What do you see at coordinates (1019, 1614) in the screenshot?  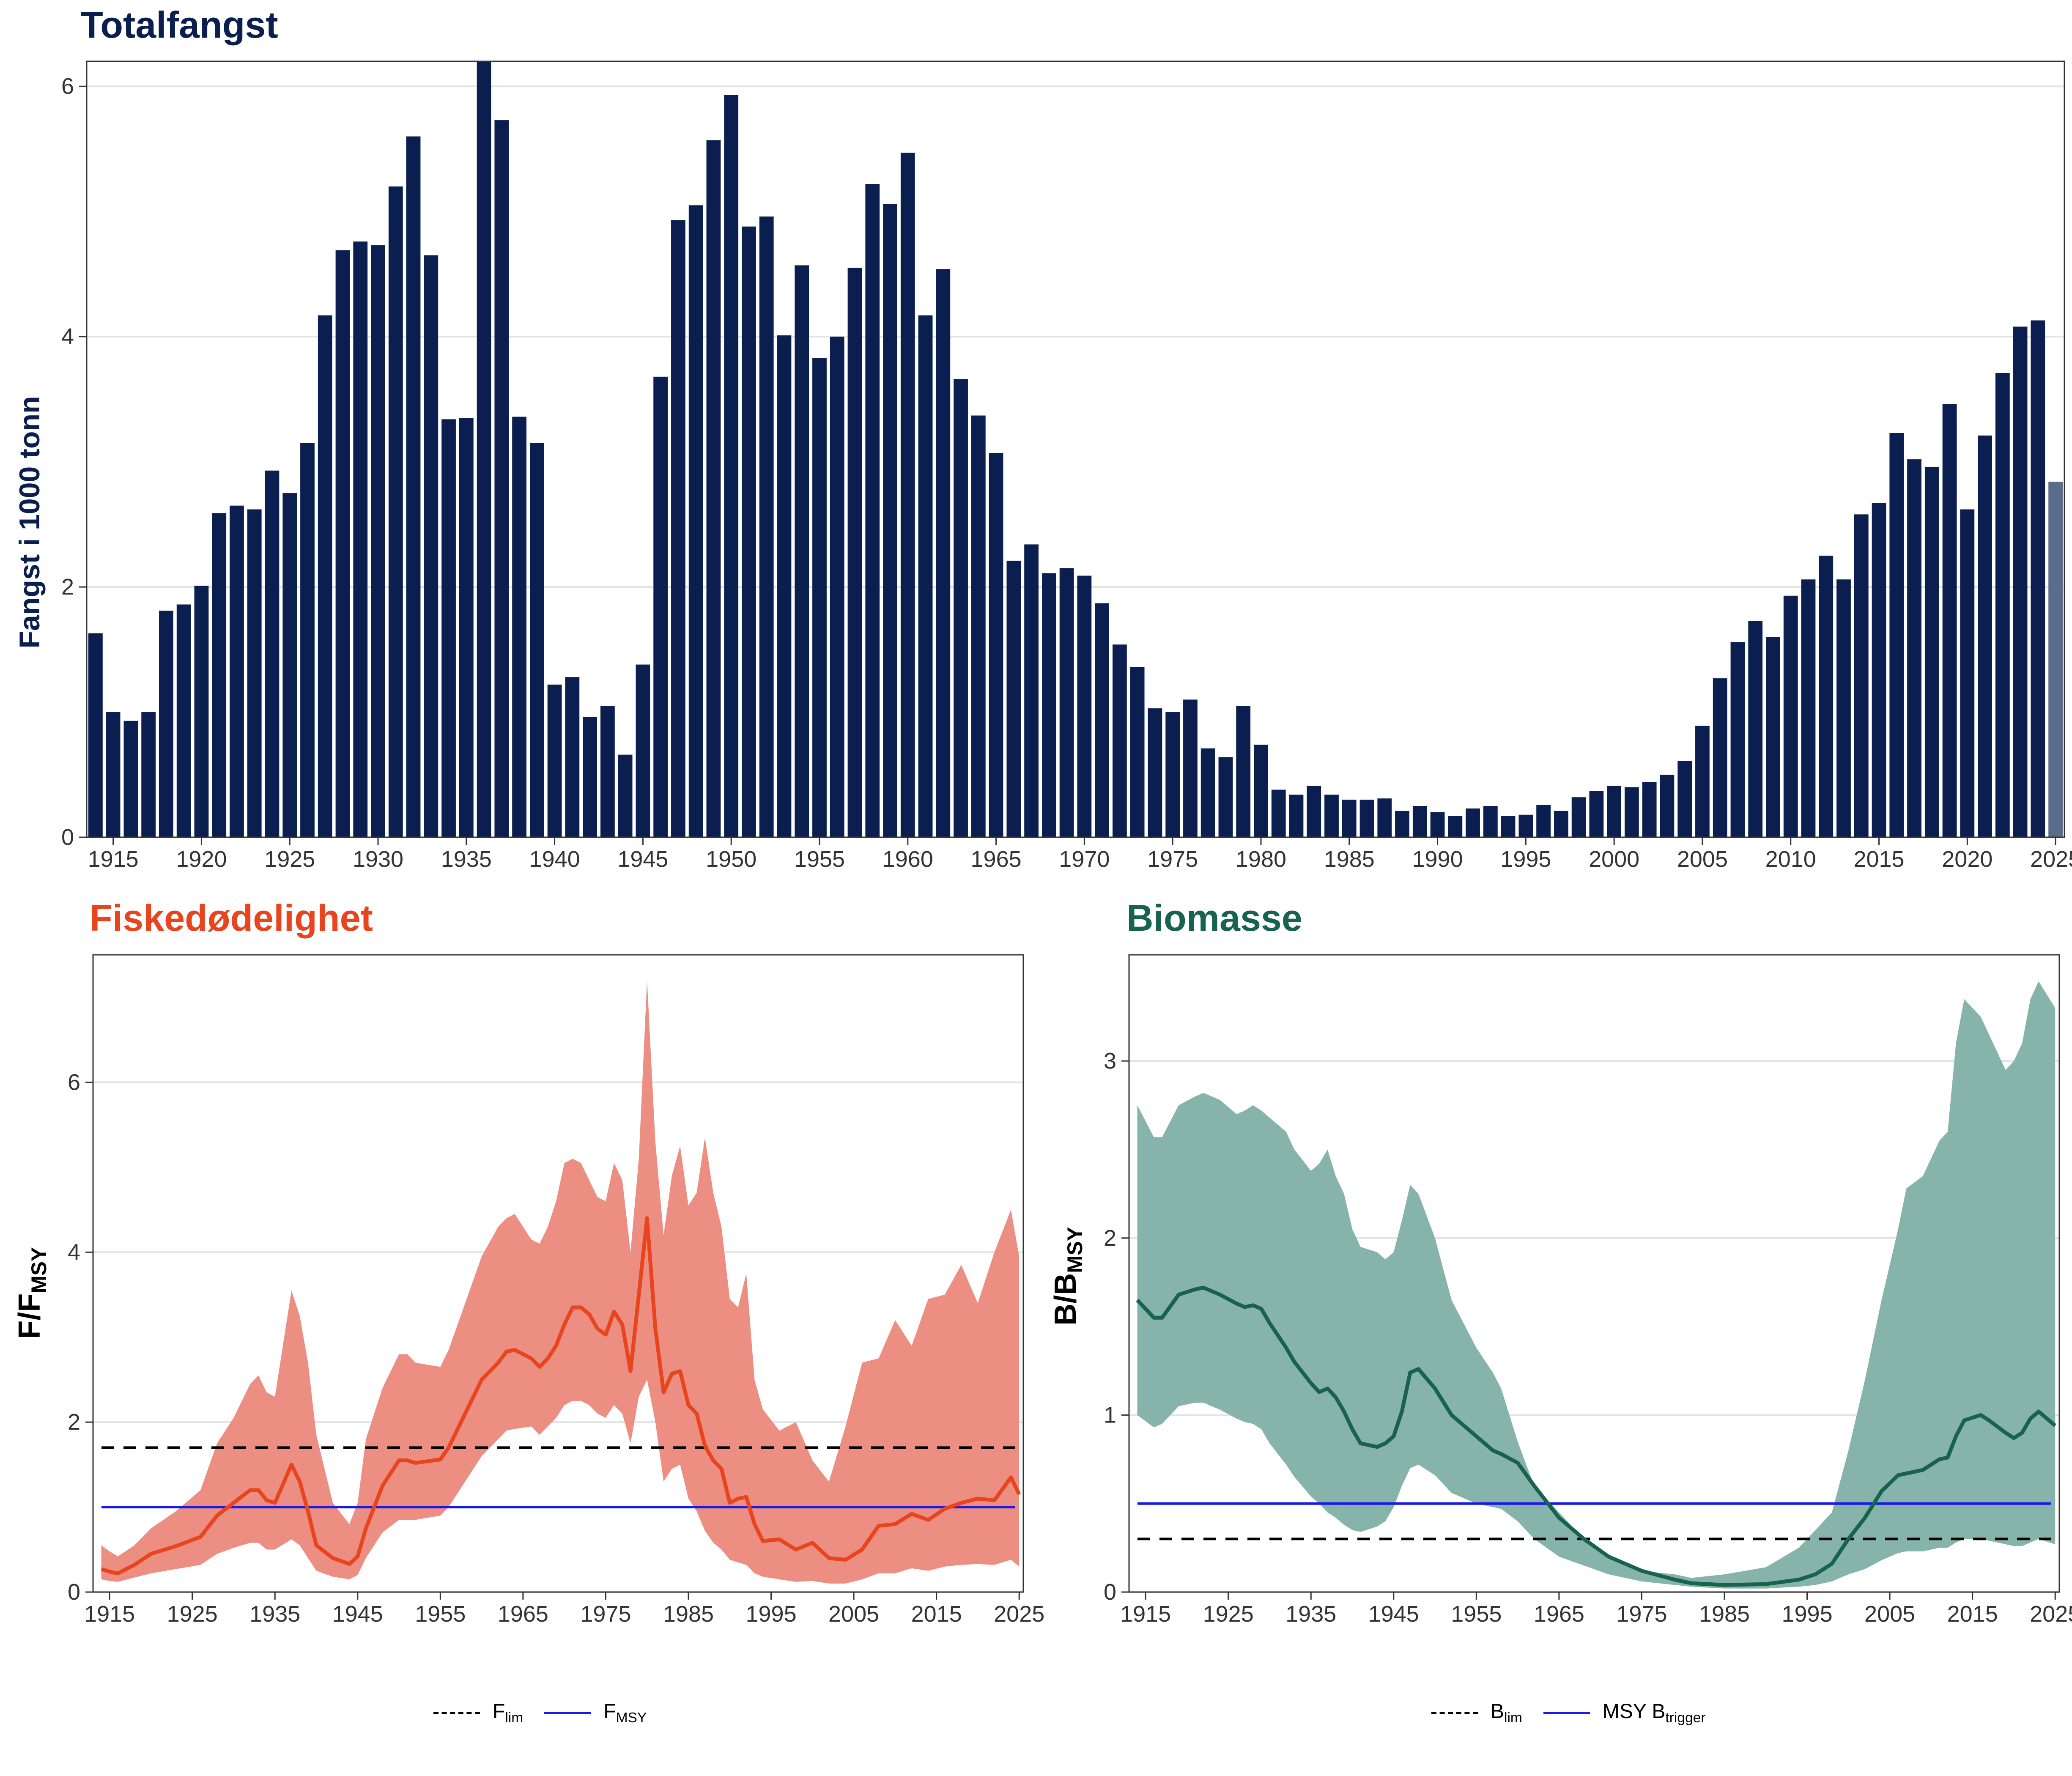 I see `fishing-mortality-x-tick-label: 2025` at bounding box center [1019, 1614].